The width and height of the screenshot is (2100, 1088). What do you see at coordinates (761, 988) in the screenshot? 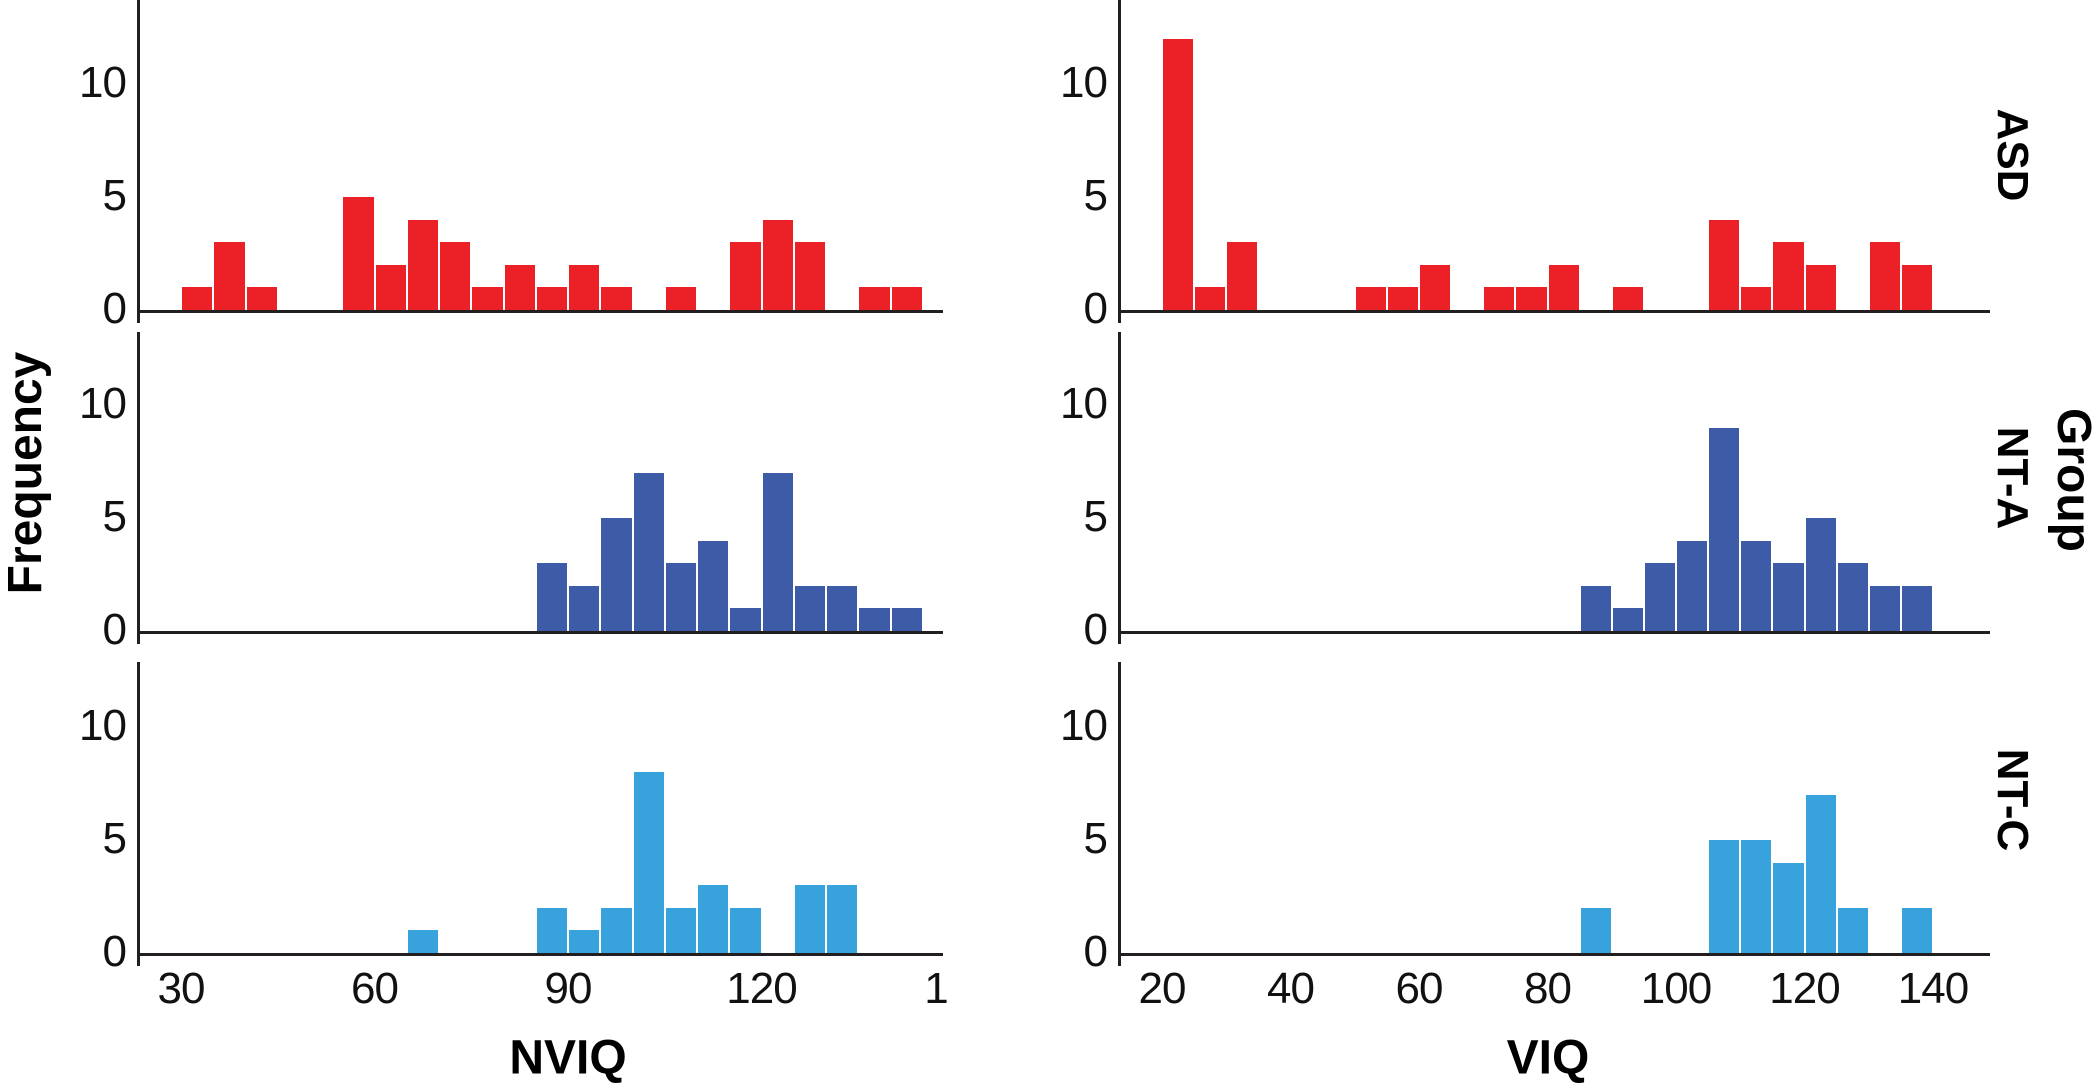
I see `x-tick-label: 120` at bounding box center [761, 988].